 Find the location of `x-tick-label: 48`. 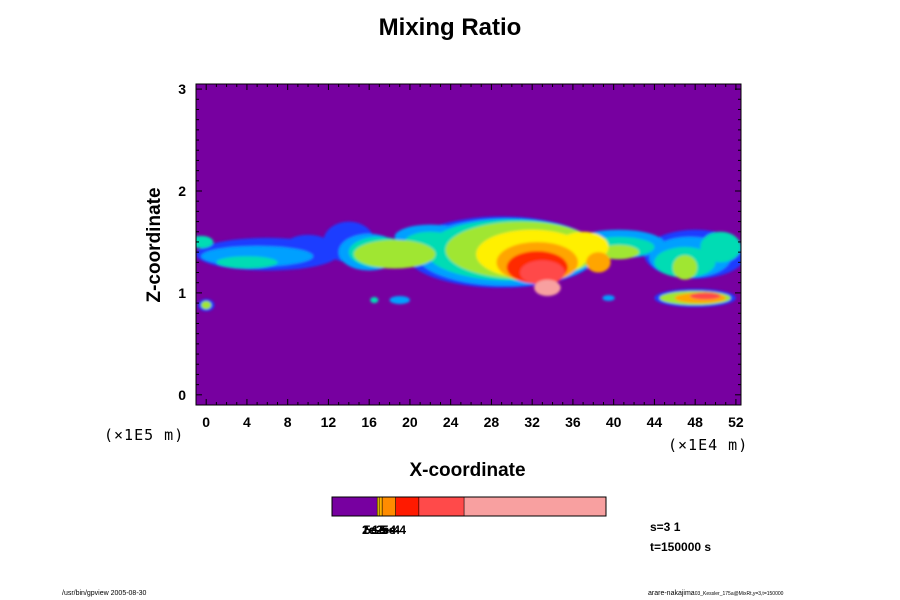

x-tick-label: 48 is located at coordinates (695, 422).